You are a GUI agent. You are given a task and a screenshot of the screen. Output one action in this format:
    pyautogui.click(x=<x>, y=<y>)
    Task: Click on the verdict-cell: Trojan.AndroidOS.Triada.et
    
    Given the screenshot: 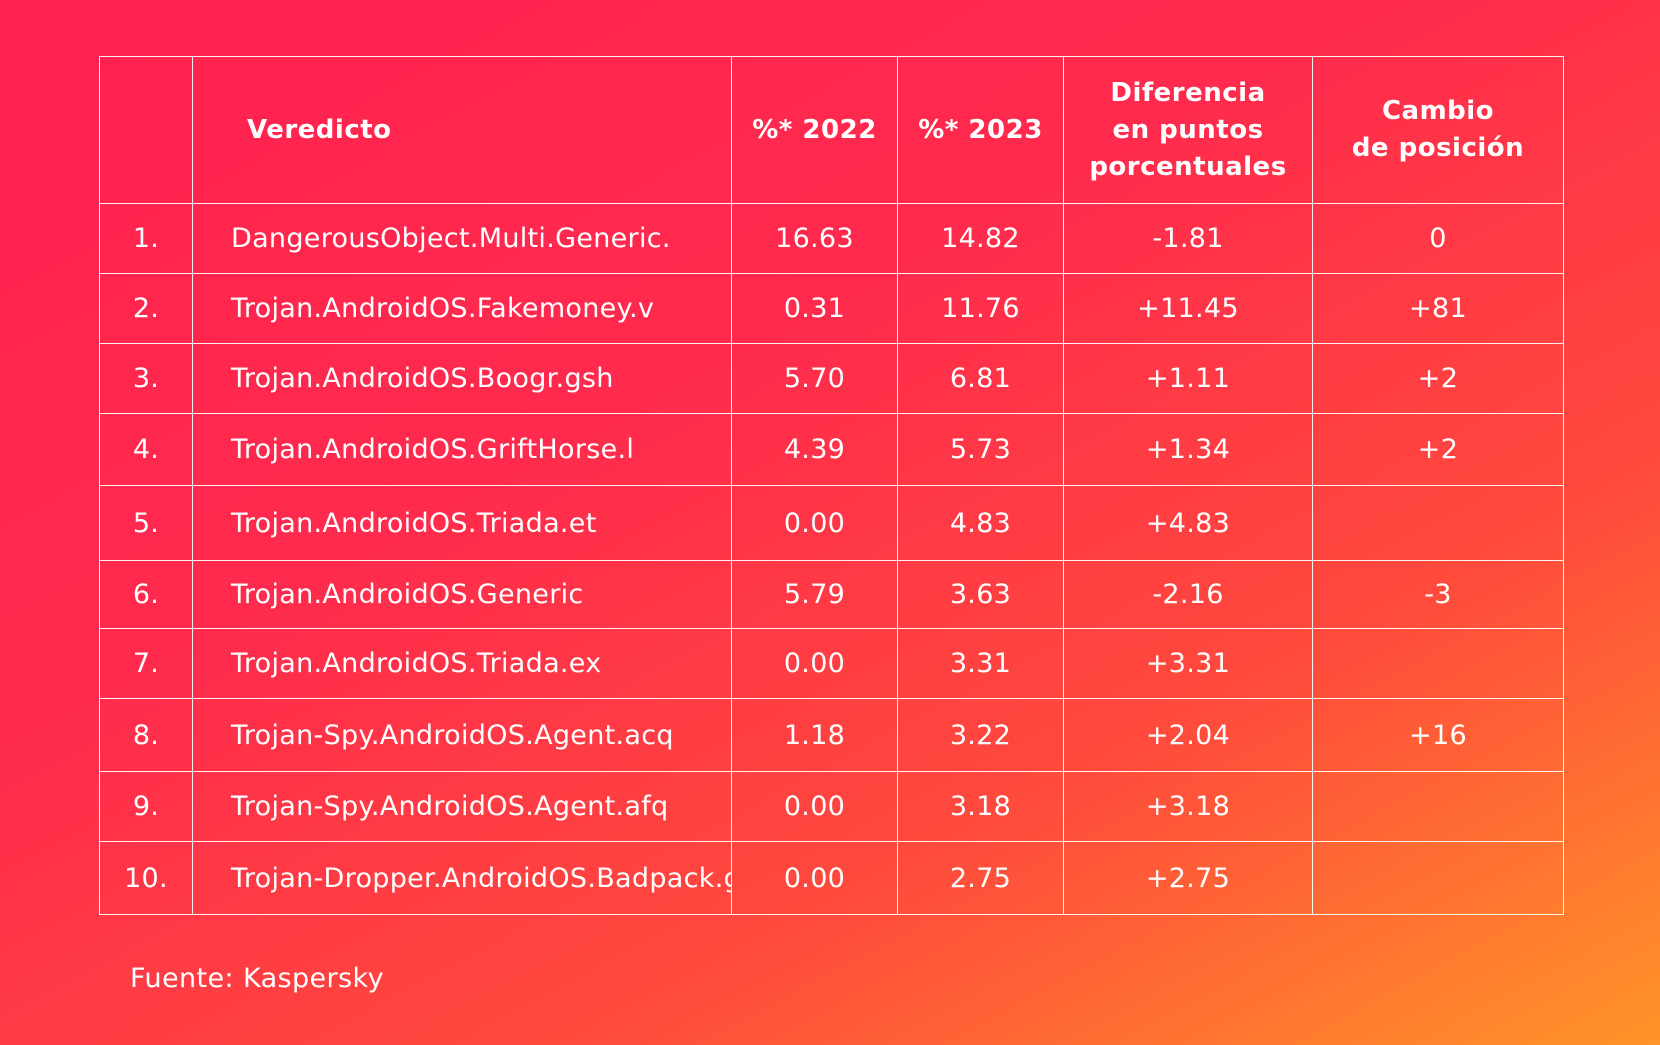 What is the action you would take?
    pyautogui.click(x=462, y=523)
    